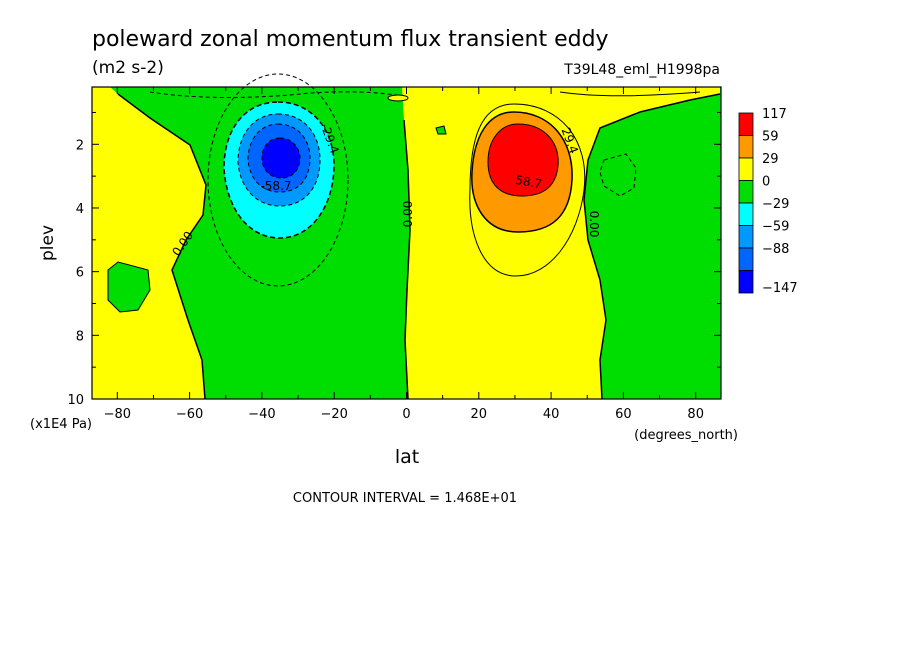 This screenshot has width=904, height=654. Describe the element at coordinates (48, 243) in the screenshot. I see `y-axis-label: plev` at that location.